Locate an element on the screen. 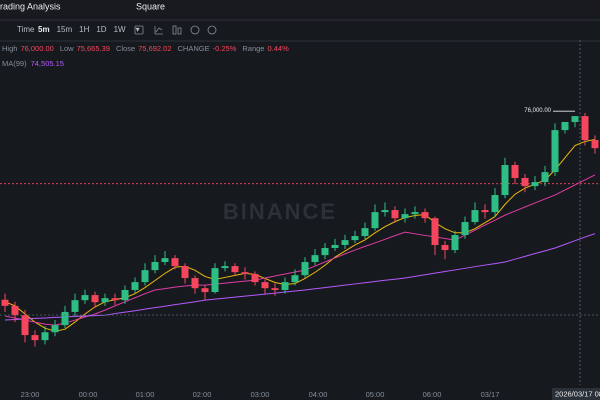 The image size is (600, 400). settings-icon is located at coordinates (212, 30).